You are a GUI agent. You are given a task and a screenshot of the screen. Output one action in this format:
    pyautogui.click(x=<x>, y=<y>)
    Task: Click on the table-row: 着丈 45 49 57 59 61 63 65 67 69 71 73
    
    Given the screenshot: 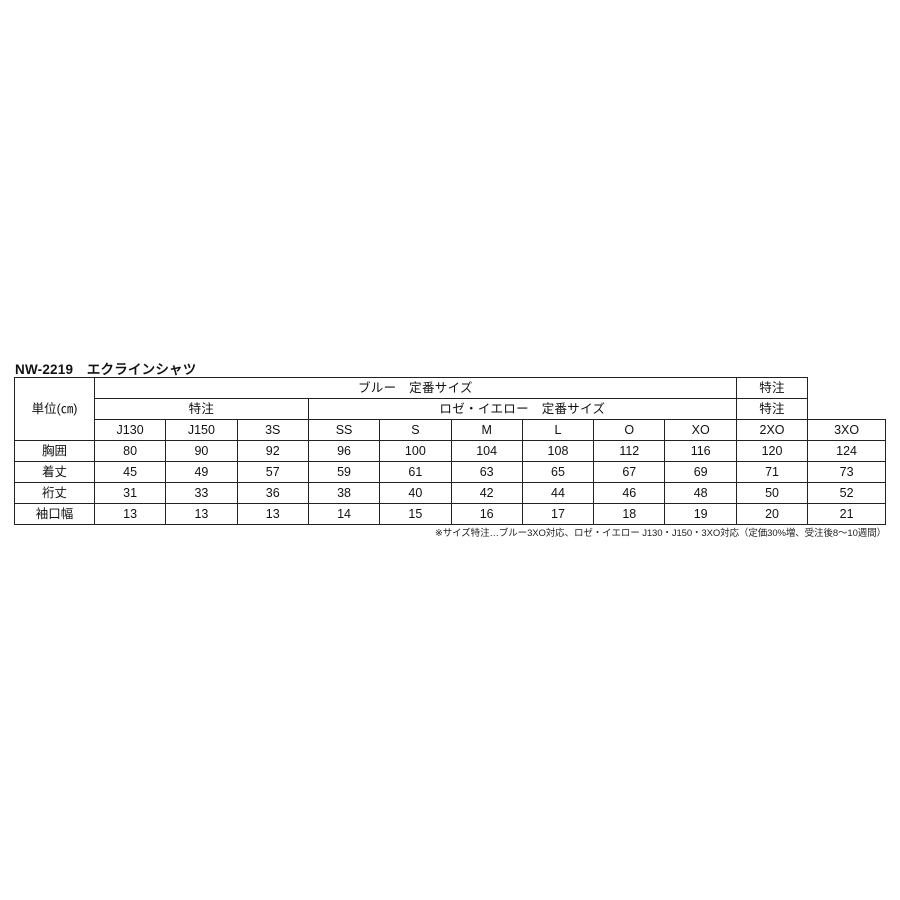 What is the action you would take?
    pyautogui.click(x=450, y=472)
    